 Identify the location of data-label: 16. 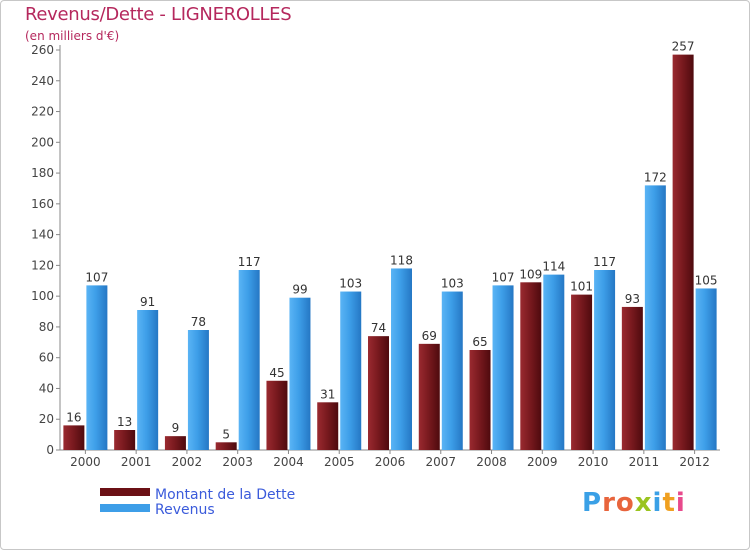
(73, 417).